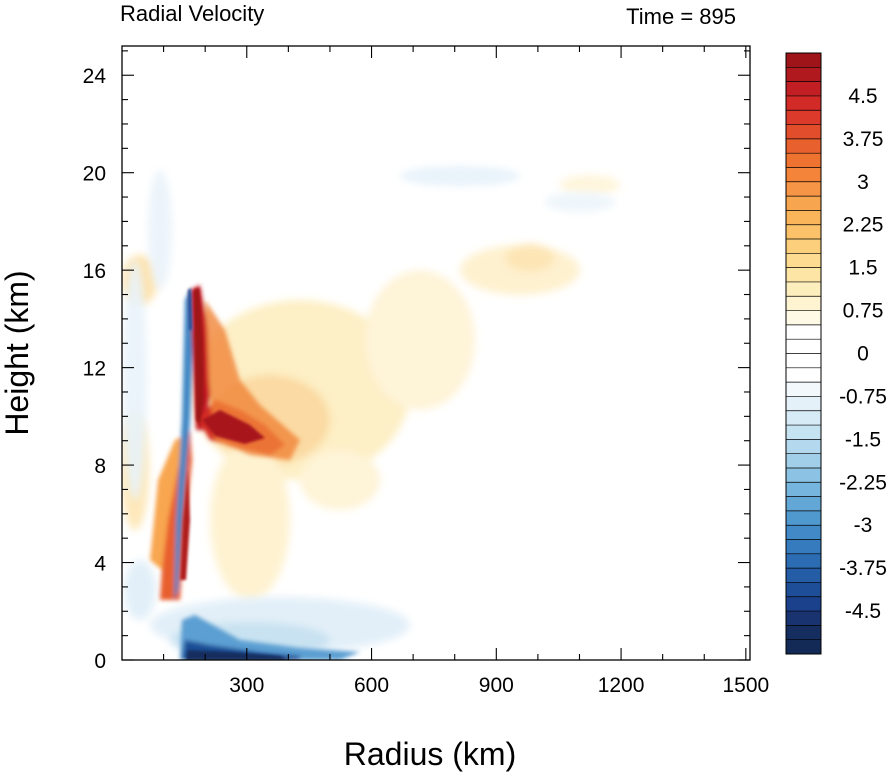 This screenshot has height=774, width=895. I want to click on y-tick-label: 12, so click(94, 369).